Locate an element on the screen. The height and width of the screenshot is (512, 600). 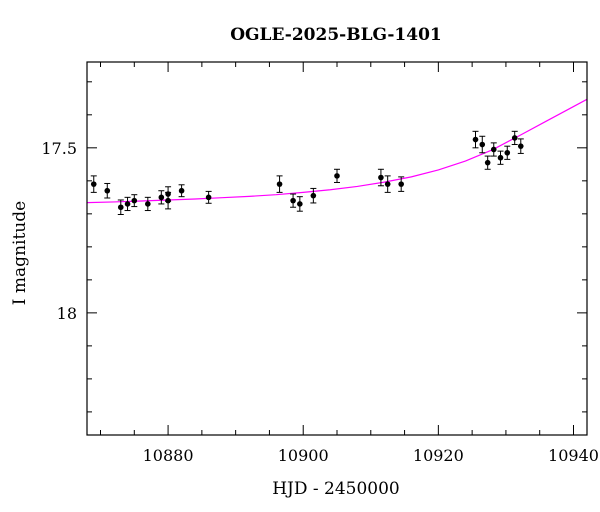
y-axis-label: I magnitude is located at coordinates (20, 253).